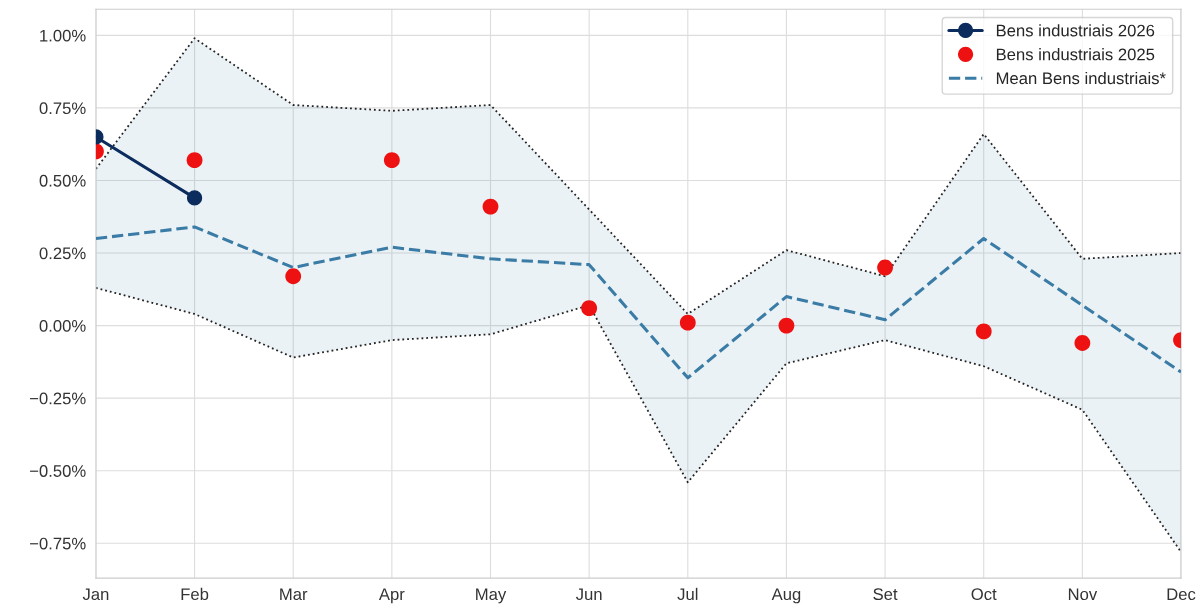 This screenshot has width=1199, height=615. What do you see at coordinates (58, 471) in the screenshot?
I see `y-tick-label: −0.50%` at bounding box center [58, 471].